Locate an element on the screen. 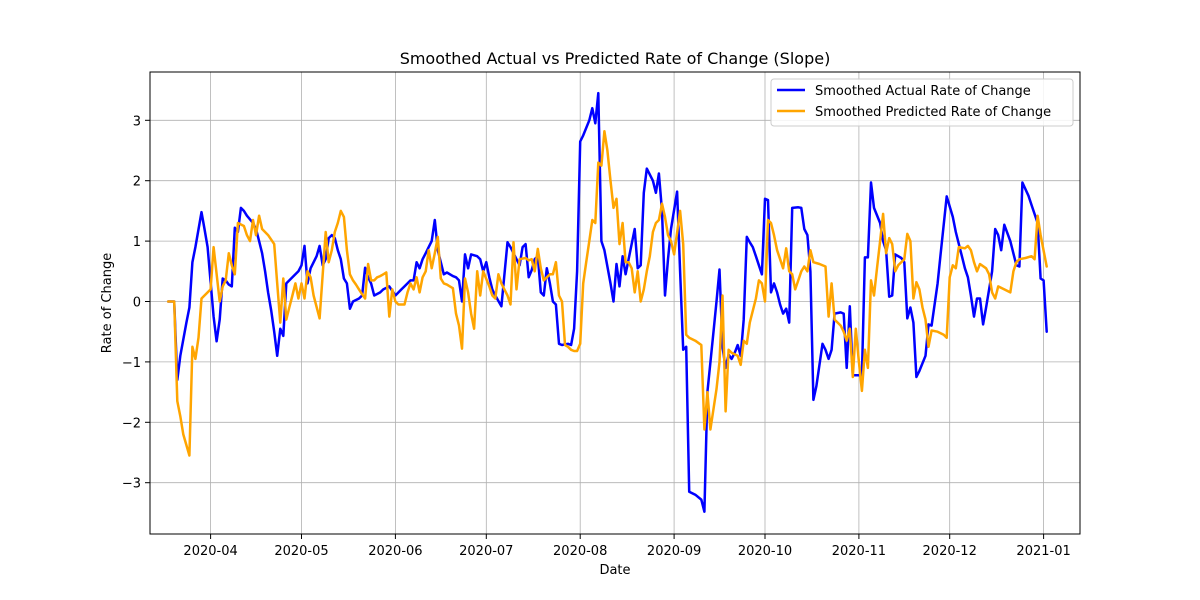  x-tick-label: 2020-09 is located at coordinates (674, 551).